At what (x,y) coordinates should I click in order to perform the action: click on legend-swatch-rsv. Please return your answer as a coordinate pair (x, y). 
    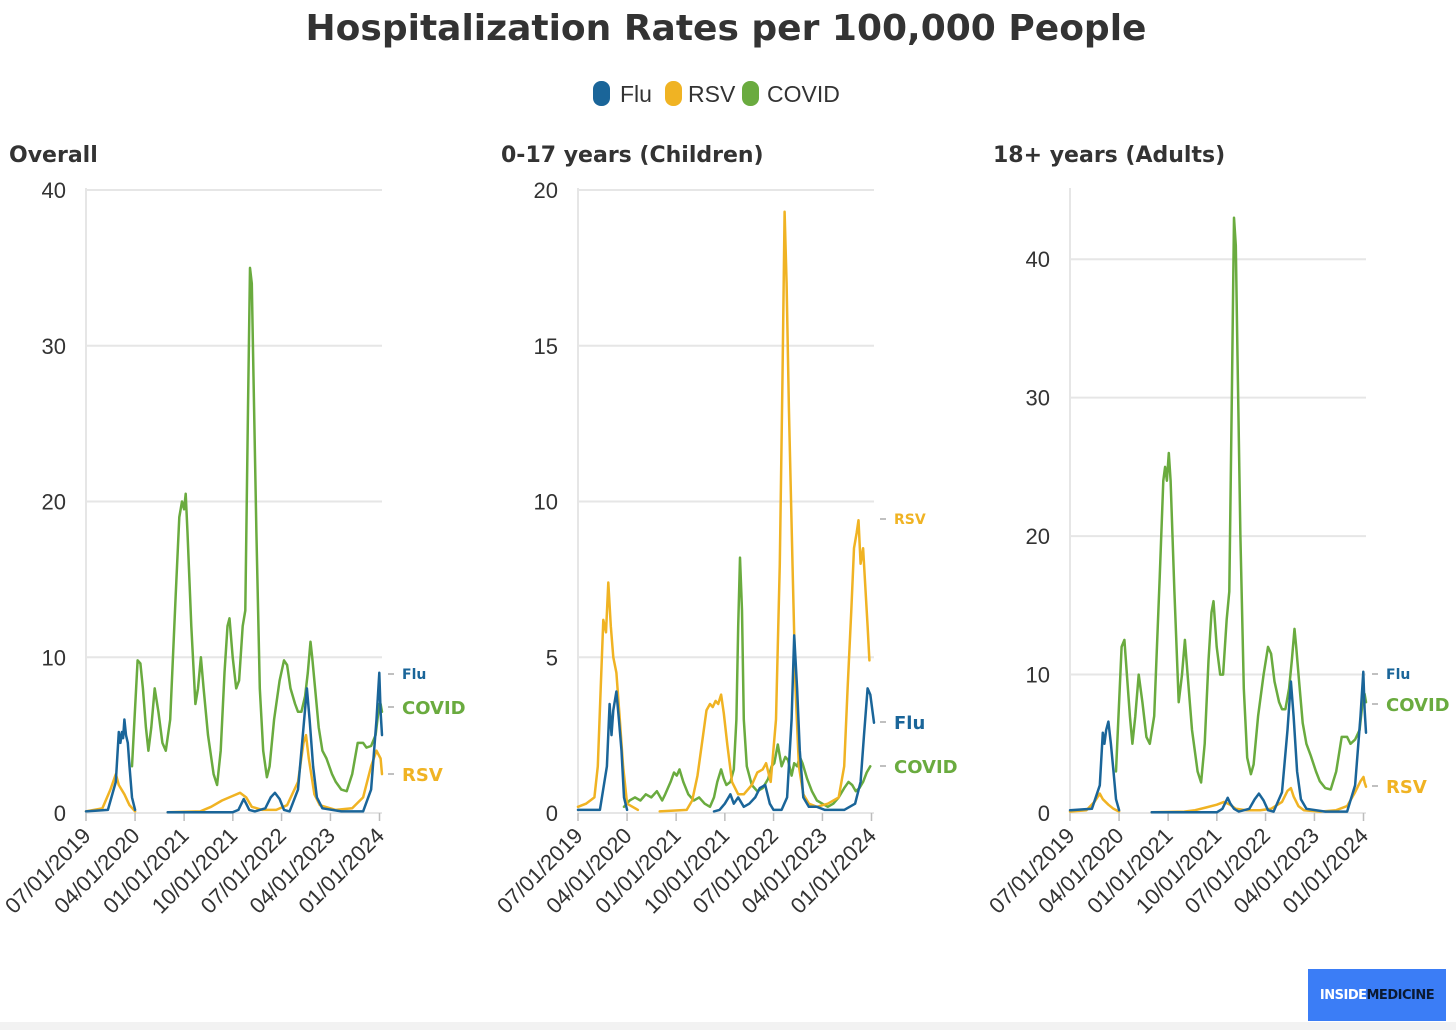
    Looking at the image, I should click on (673, 93).